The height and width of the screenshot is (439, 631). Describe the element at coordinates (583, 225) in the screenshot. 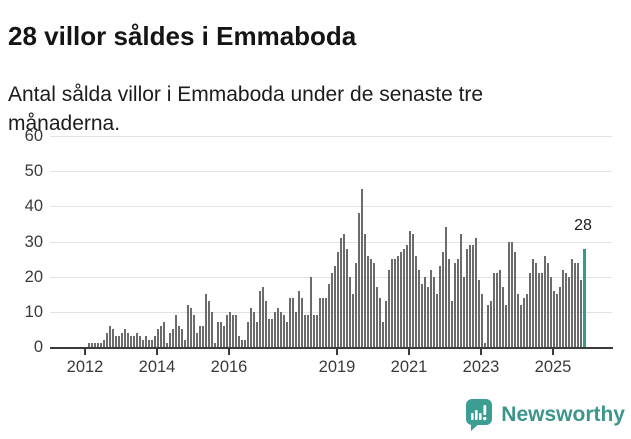

I see `latest-value-label: 28` at that location.